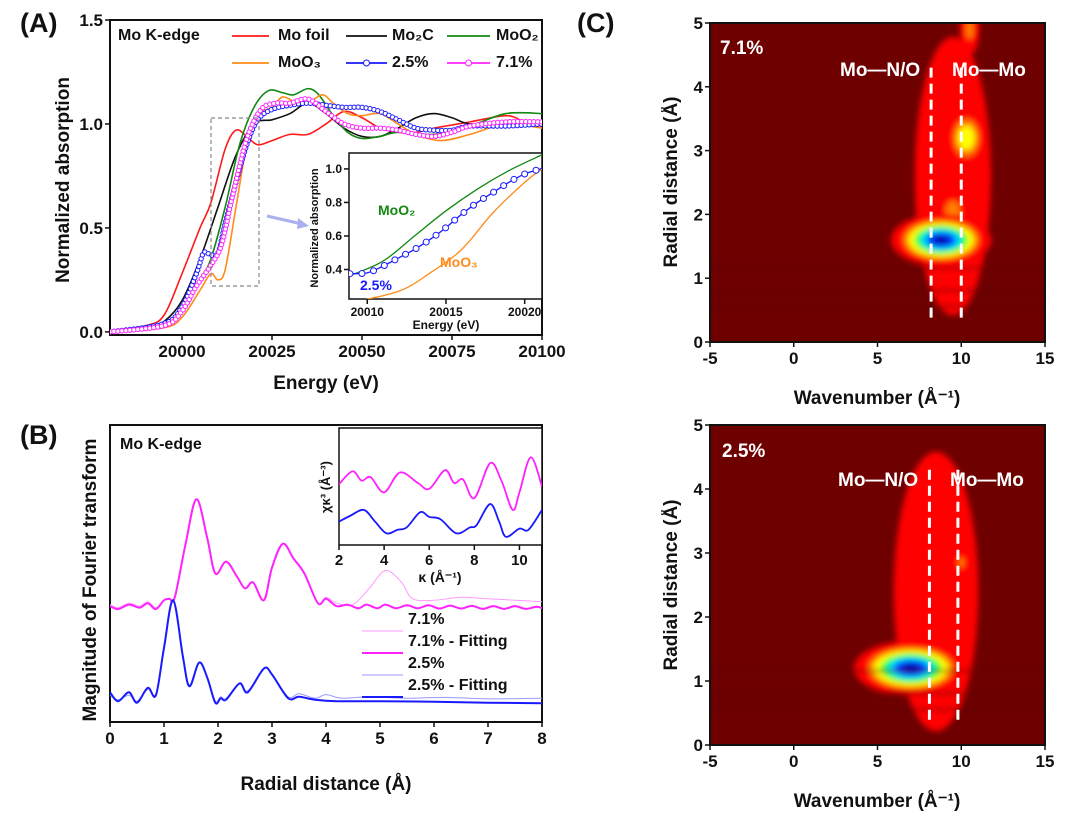 Image resolution: width=1076 pixels, height=829 pixels. What do you see at coordinates (304, 35) in the screenshot?
I see `a-legend-mo-foil: Mo foil` at bounding box center [304, 35].